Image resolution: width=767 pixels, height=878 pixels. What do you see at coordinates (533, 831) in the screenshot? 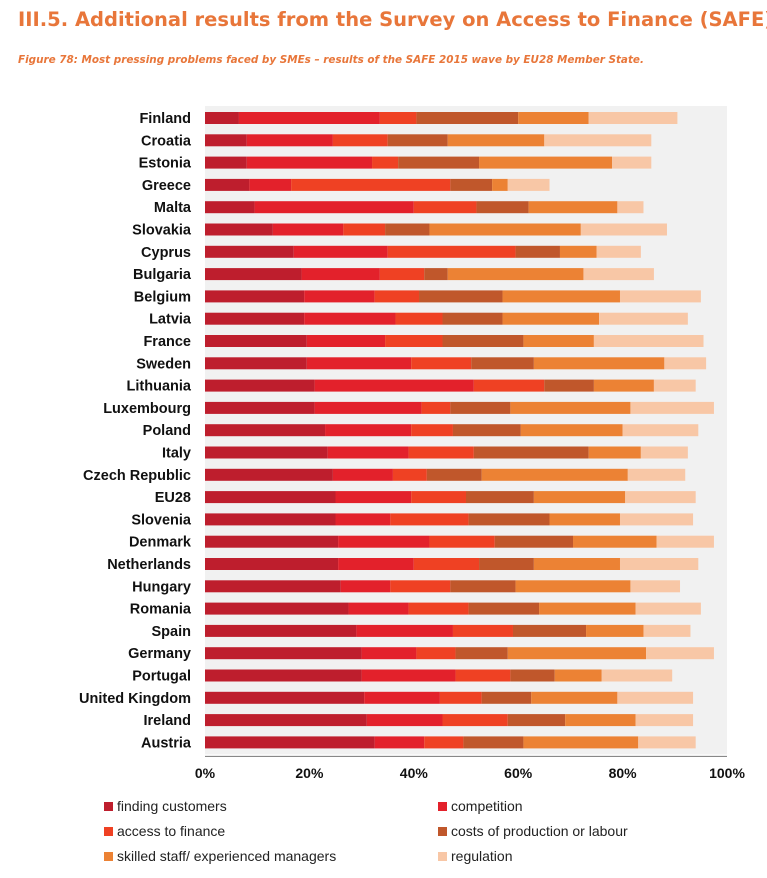
I see `legend-item: costs of production or labour` at bounding box center [533, 831].